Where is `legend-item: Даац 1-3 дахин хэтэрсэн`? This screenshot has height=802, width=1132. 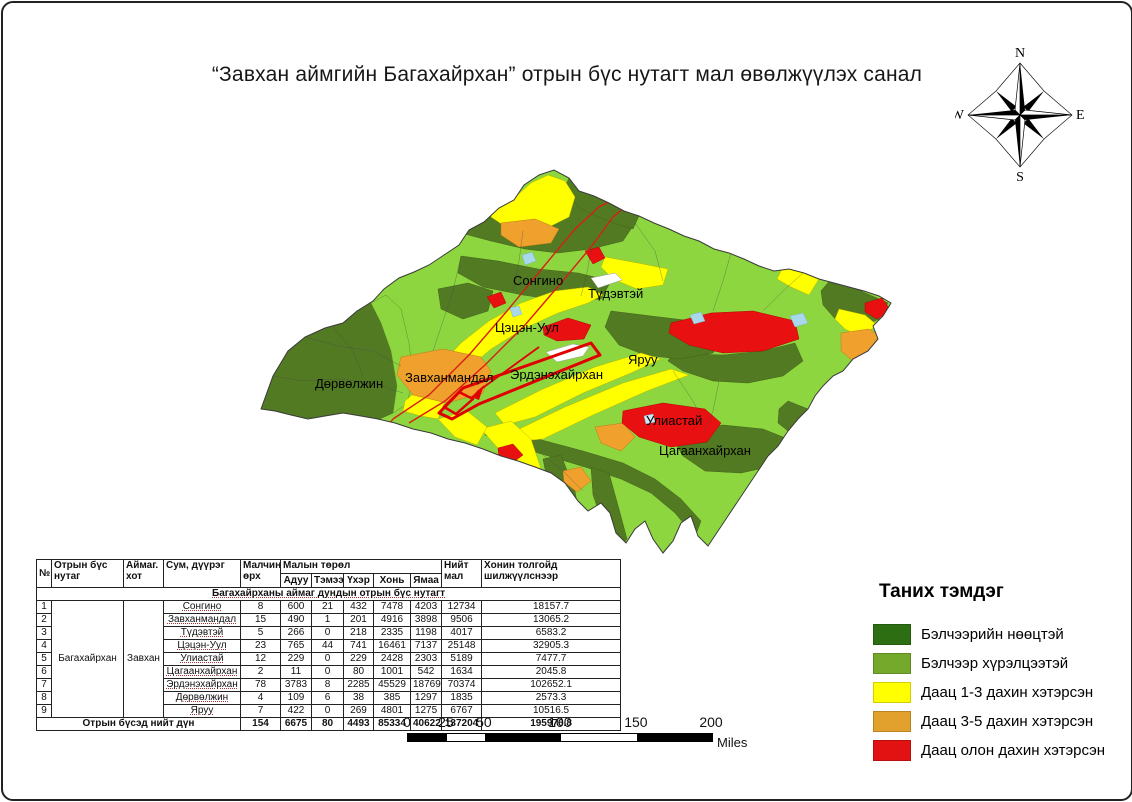 legend-item: Даац 1-3 дахин хэтэрсэн is located at coordinates (999, 692).